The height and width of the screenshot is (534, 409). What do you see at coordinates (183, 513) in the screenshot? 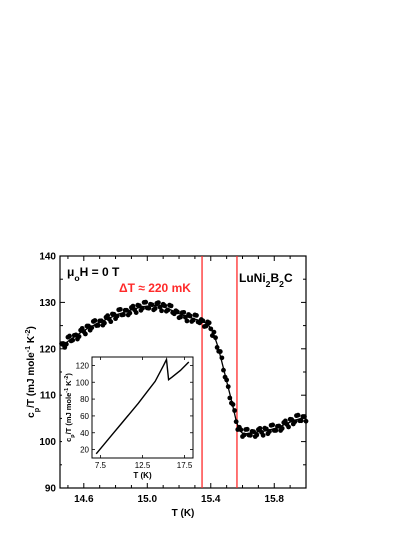
I see `x-axis-label: T (K)` at bounding box center [183, 513].